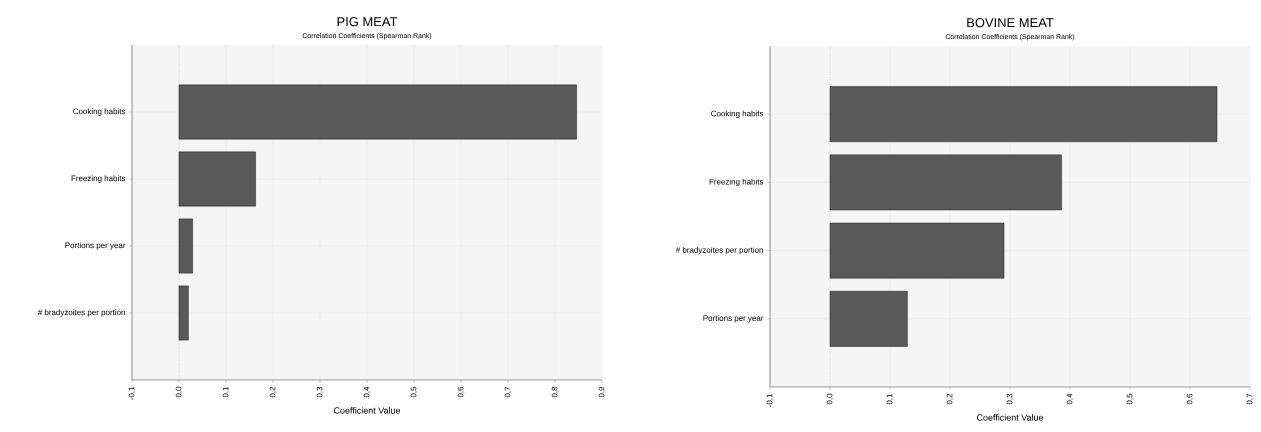  What do you see at coordinates (367, 22) in the screenshot?
I see `chart-title: PIG MEAT` at bounding box center [367, 22].